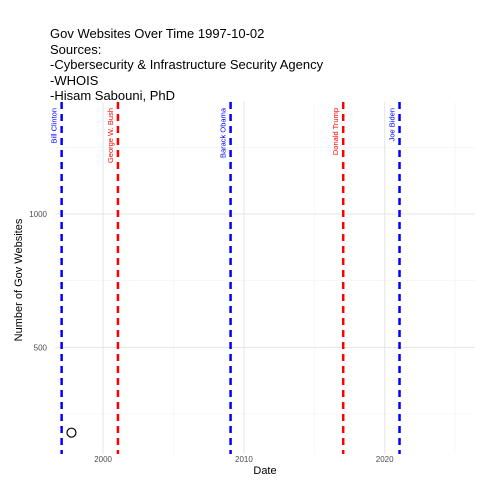 The image size is (480, 480). Describe the element at coordinates (392, 124) in the screenshot. I see `president-label: Joe Biden` at that location.